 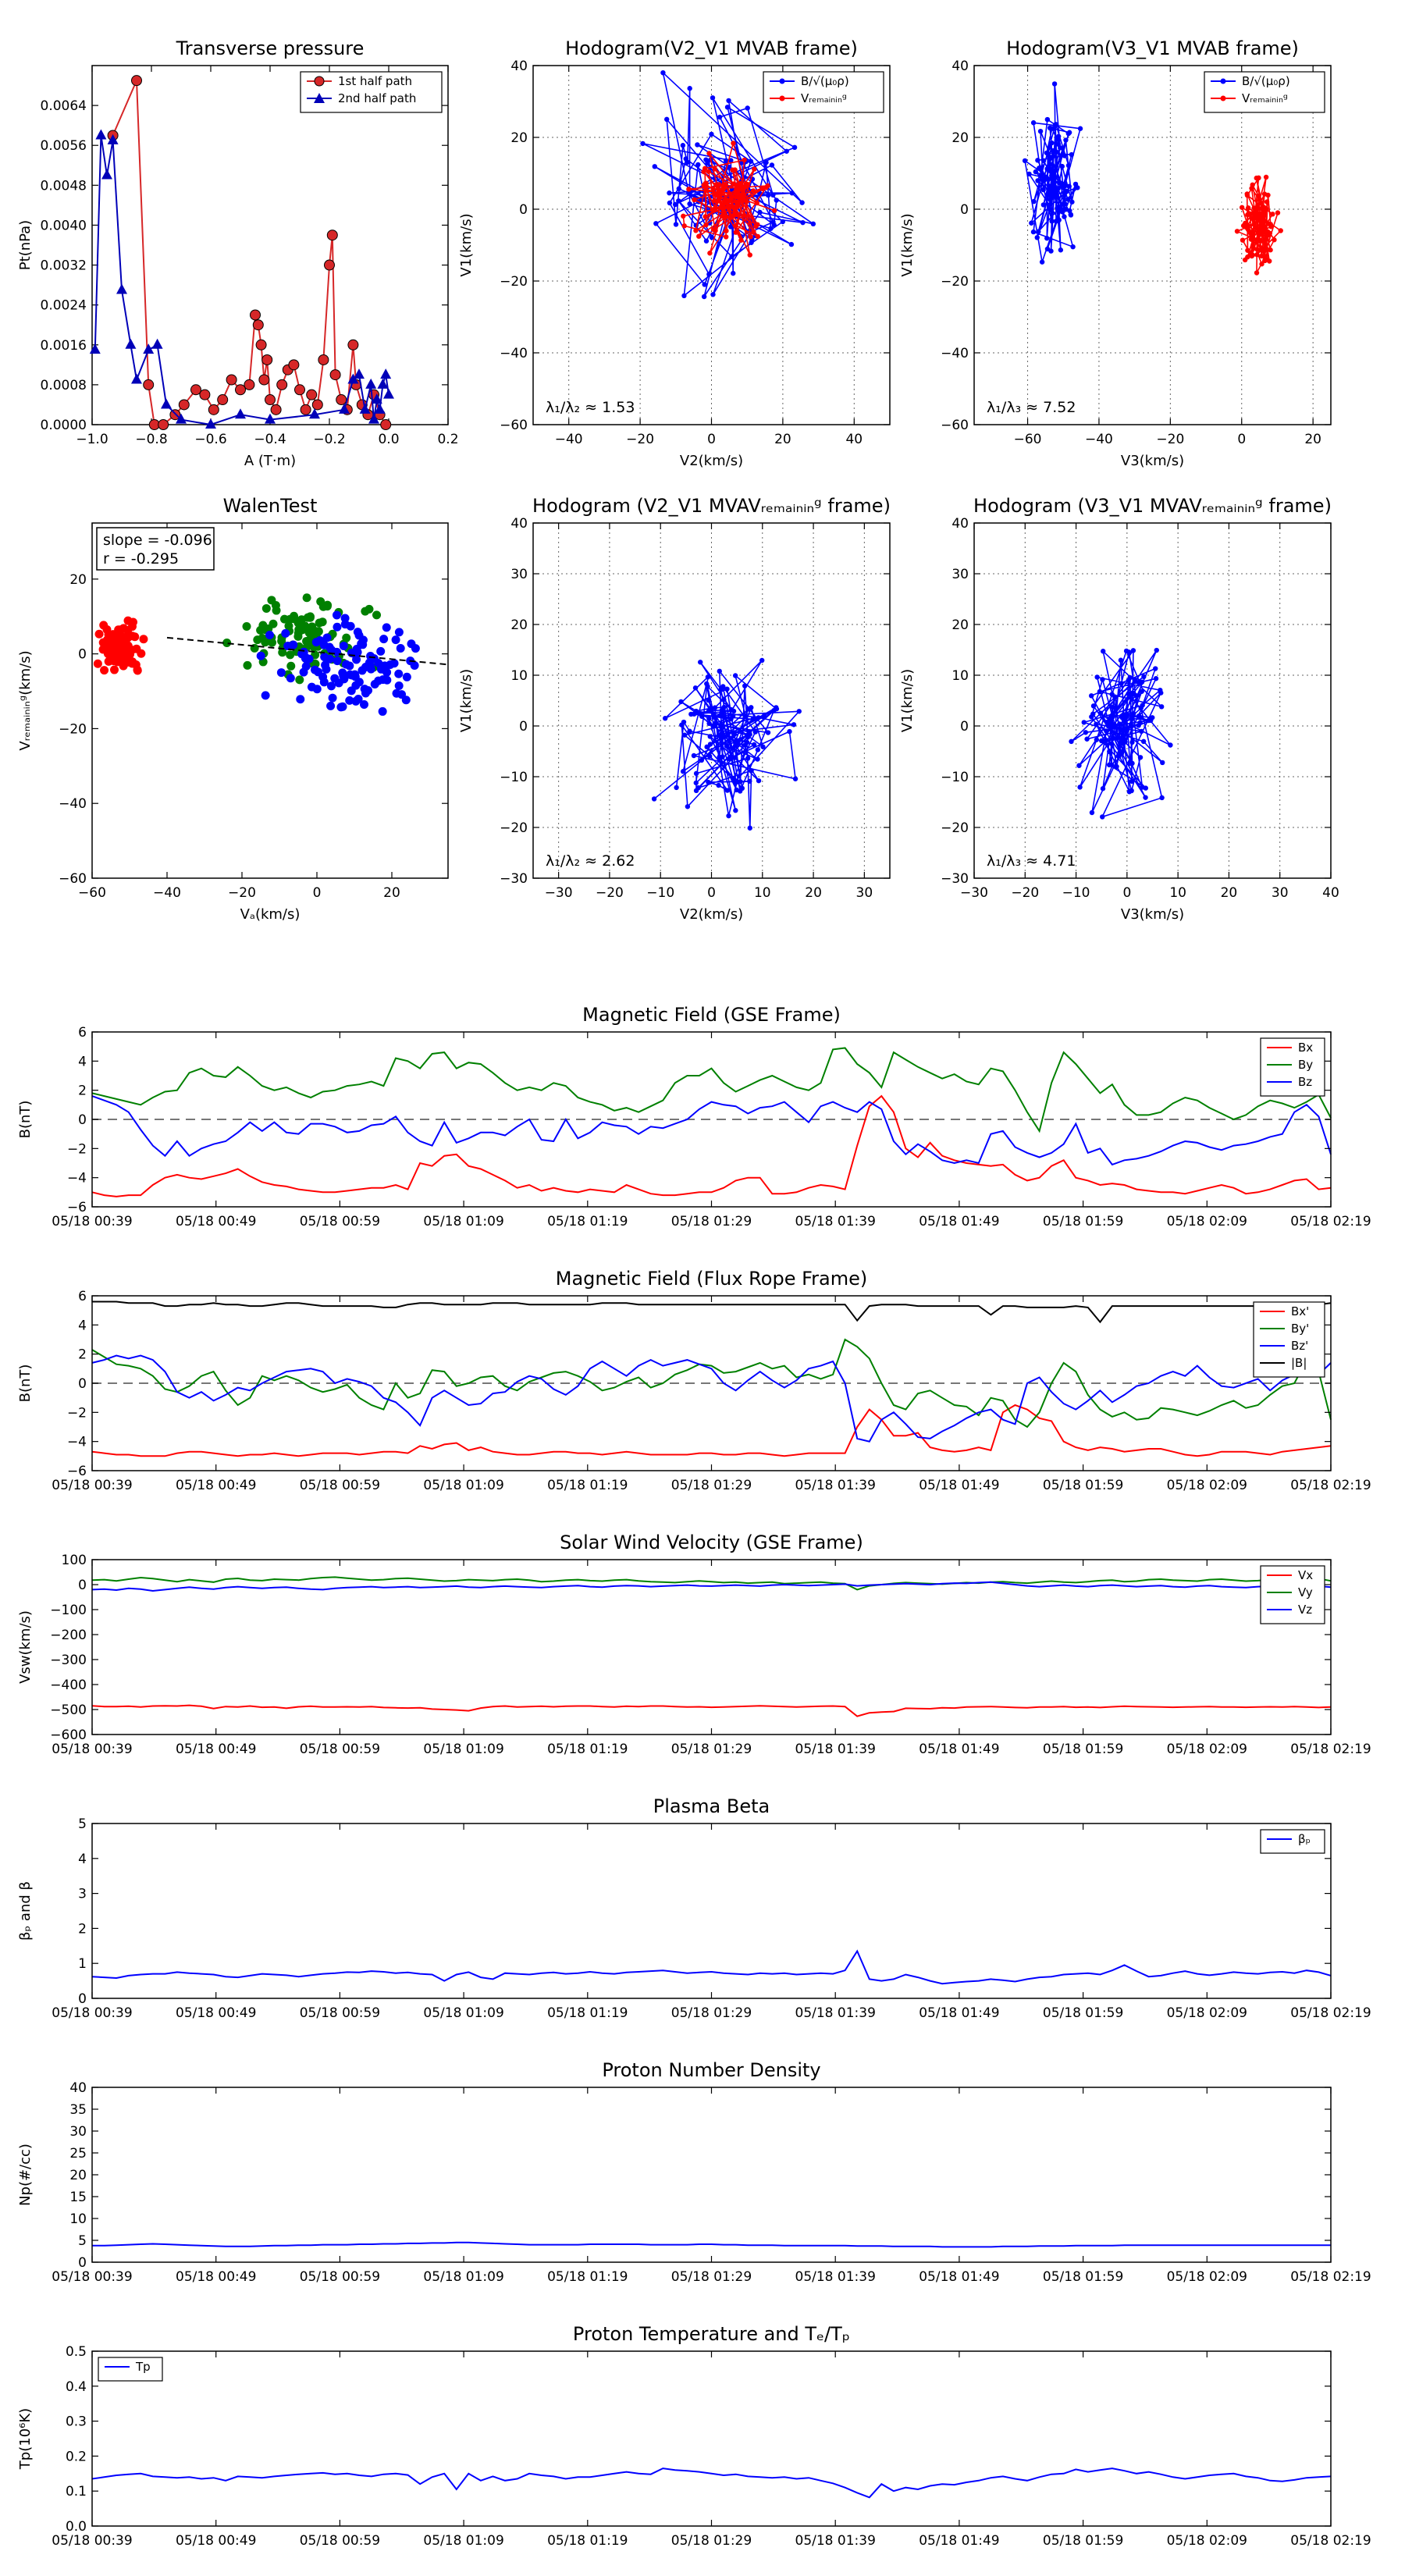 What do you see at coordinates (270, 461) in the screenshot?
I see `x-axis-label: A (T·m)` at bounding box center [270, 461].